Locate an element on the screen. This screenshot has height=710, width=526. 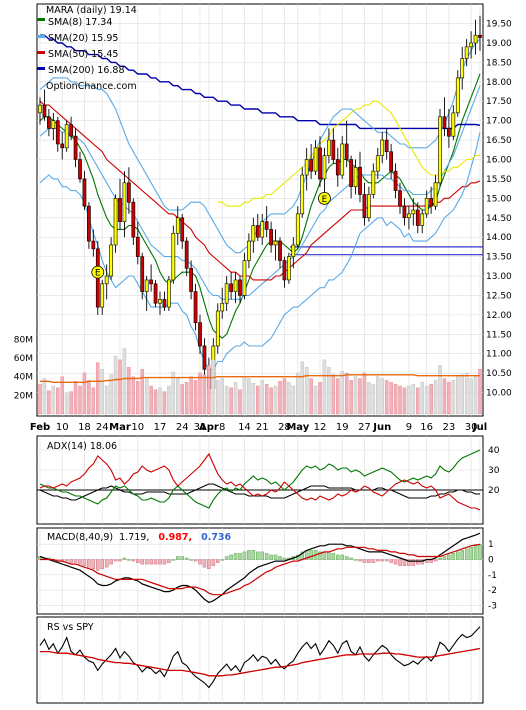
price-tick-label: 11.50 is located at coordinates (499, 335).